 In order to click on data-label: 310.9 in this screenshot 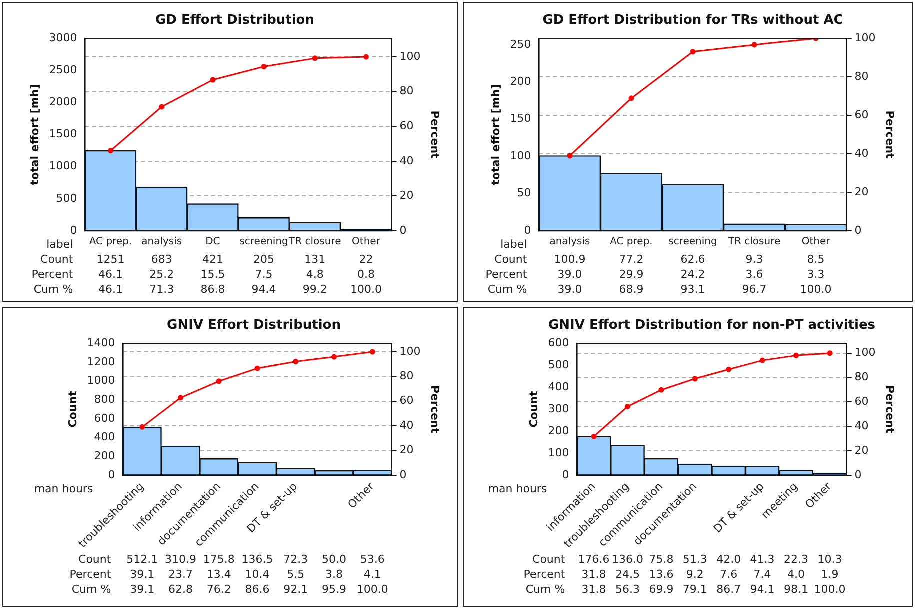, I will do `click(181, 559)`.